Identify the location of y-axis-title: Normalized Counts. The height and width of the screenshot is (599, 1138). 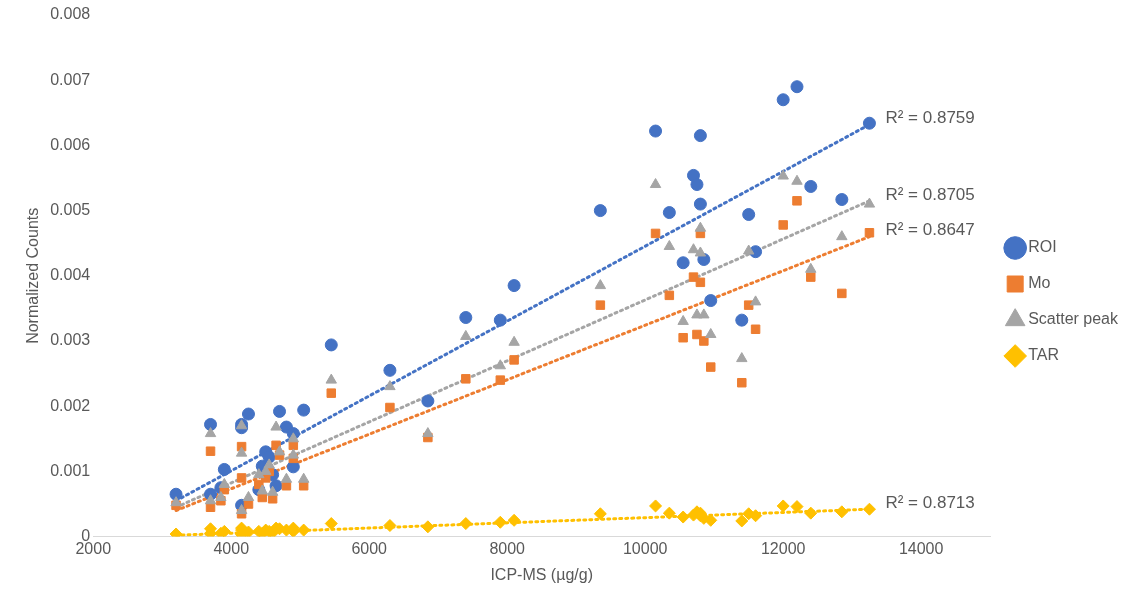
(33, 275).